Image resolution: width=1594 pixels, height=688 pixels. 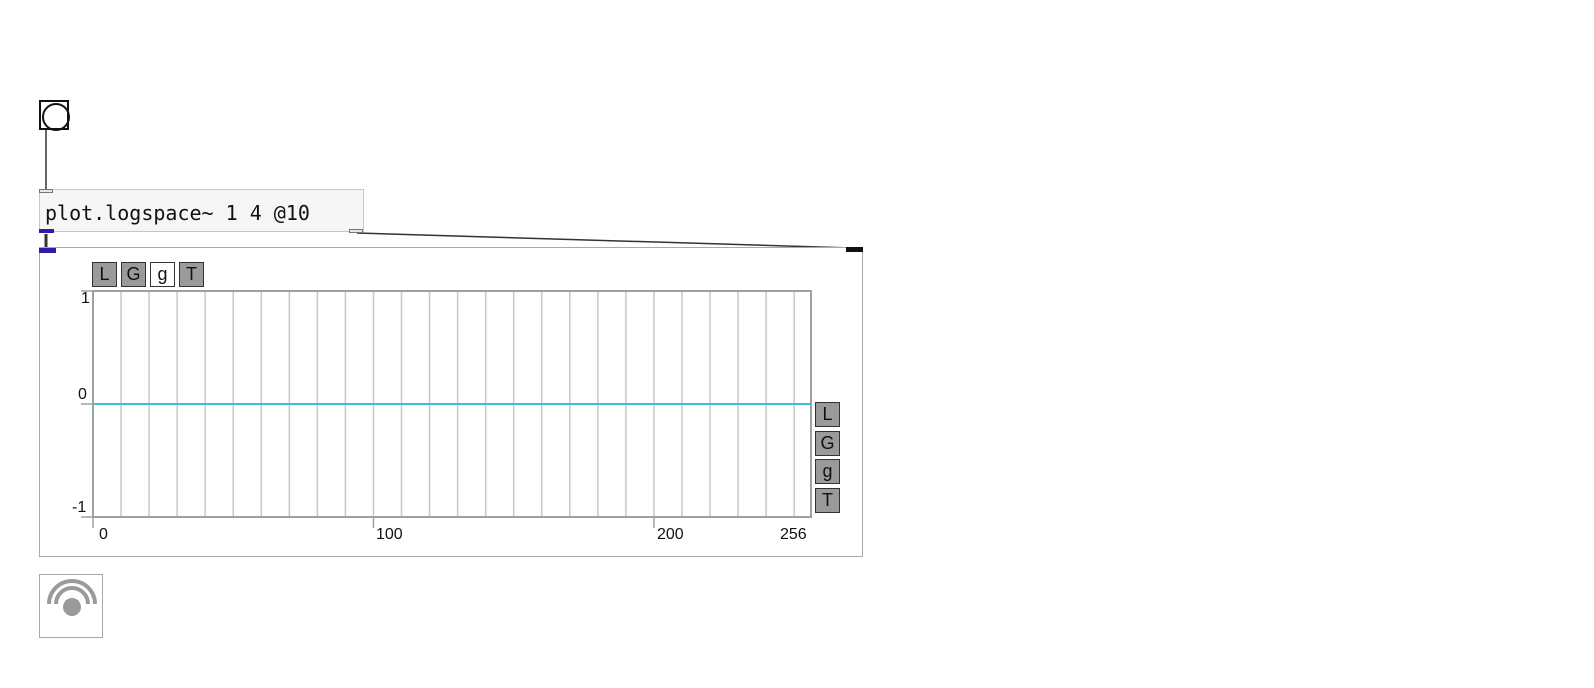 What do you see at coordinates (47, 250) in the screenshot?
I see `plot-signal-inlet` at bounding box center [47, 250].